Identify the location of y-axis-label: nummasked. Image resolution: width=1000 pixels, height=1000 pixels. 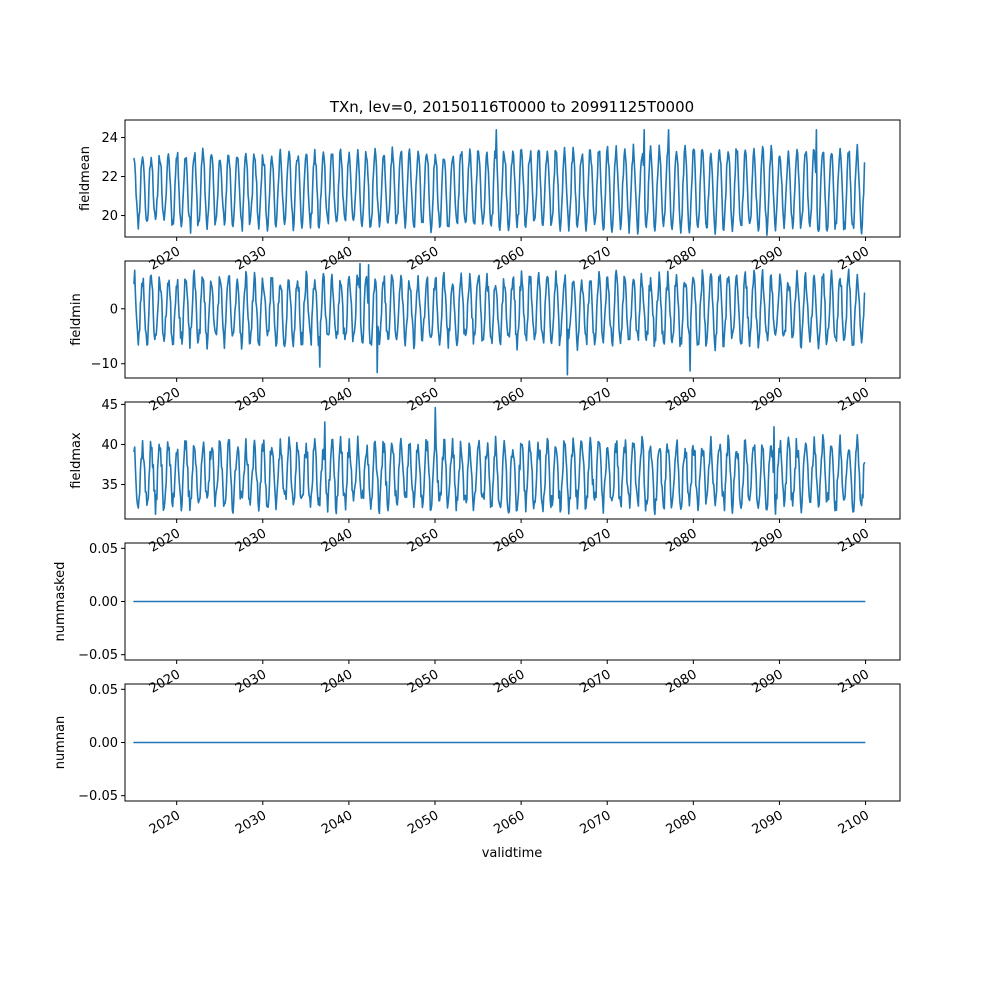
(60, 602).